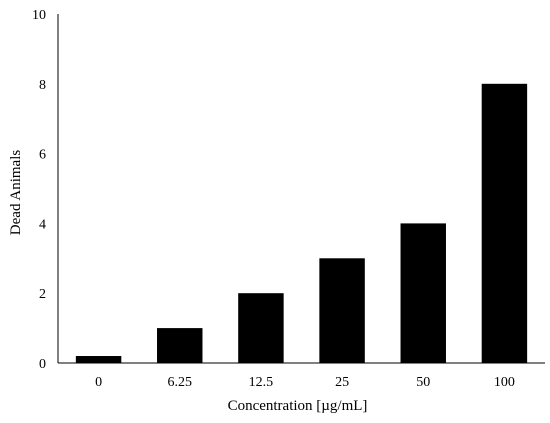 This screenshot has height=423, width=550. Describe the element at coordinates (423, 382) in the screenshot. I see `x-tick-label: 50` at that location.